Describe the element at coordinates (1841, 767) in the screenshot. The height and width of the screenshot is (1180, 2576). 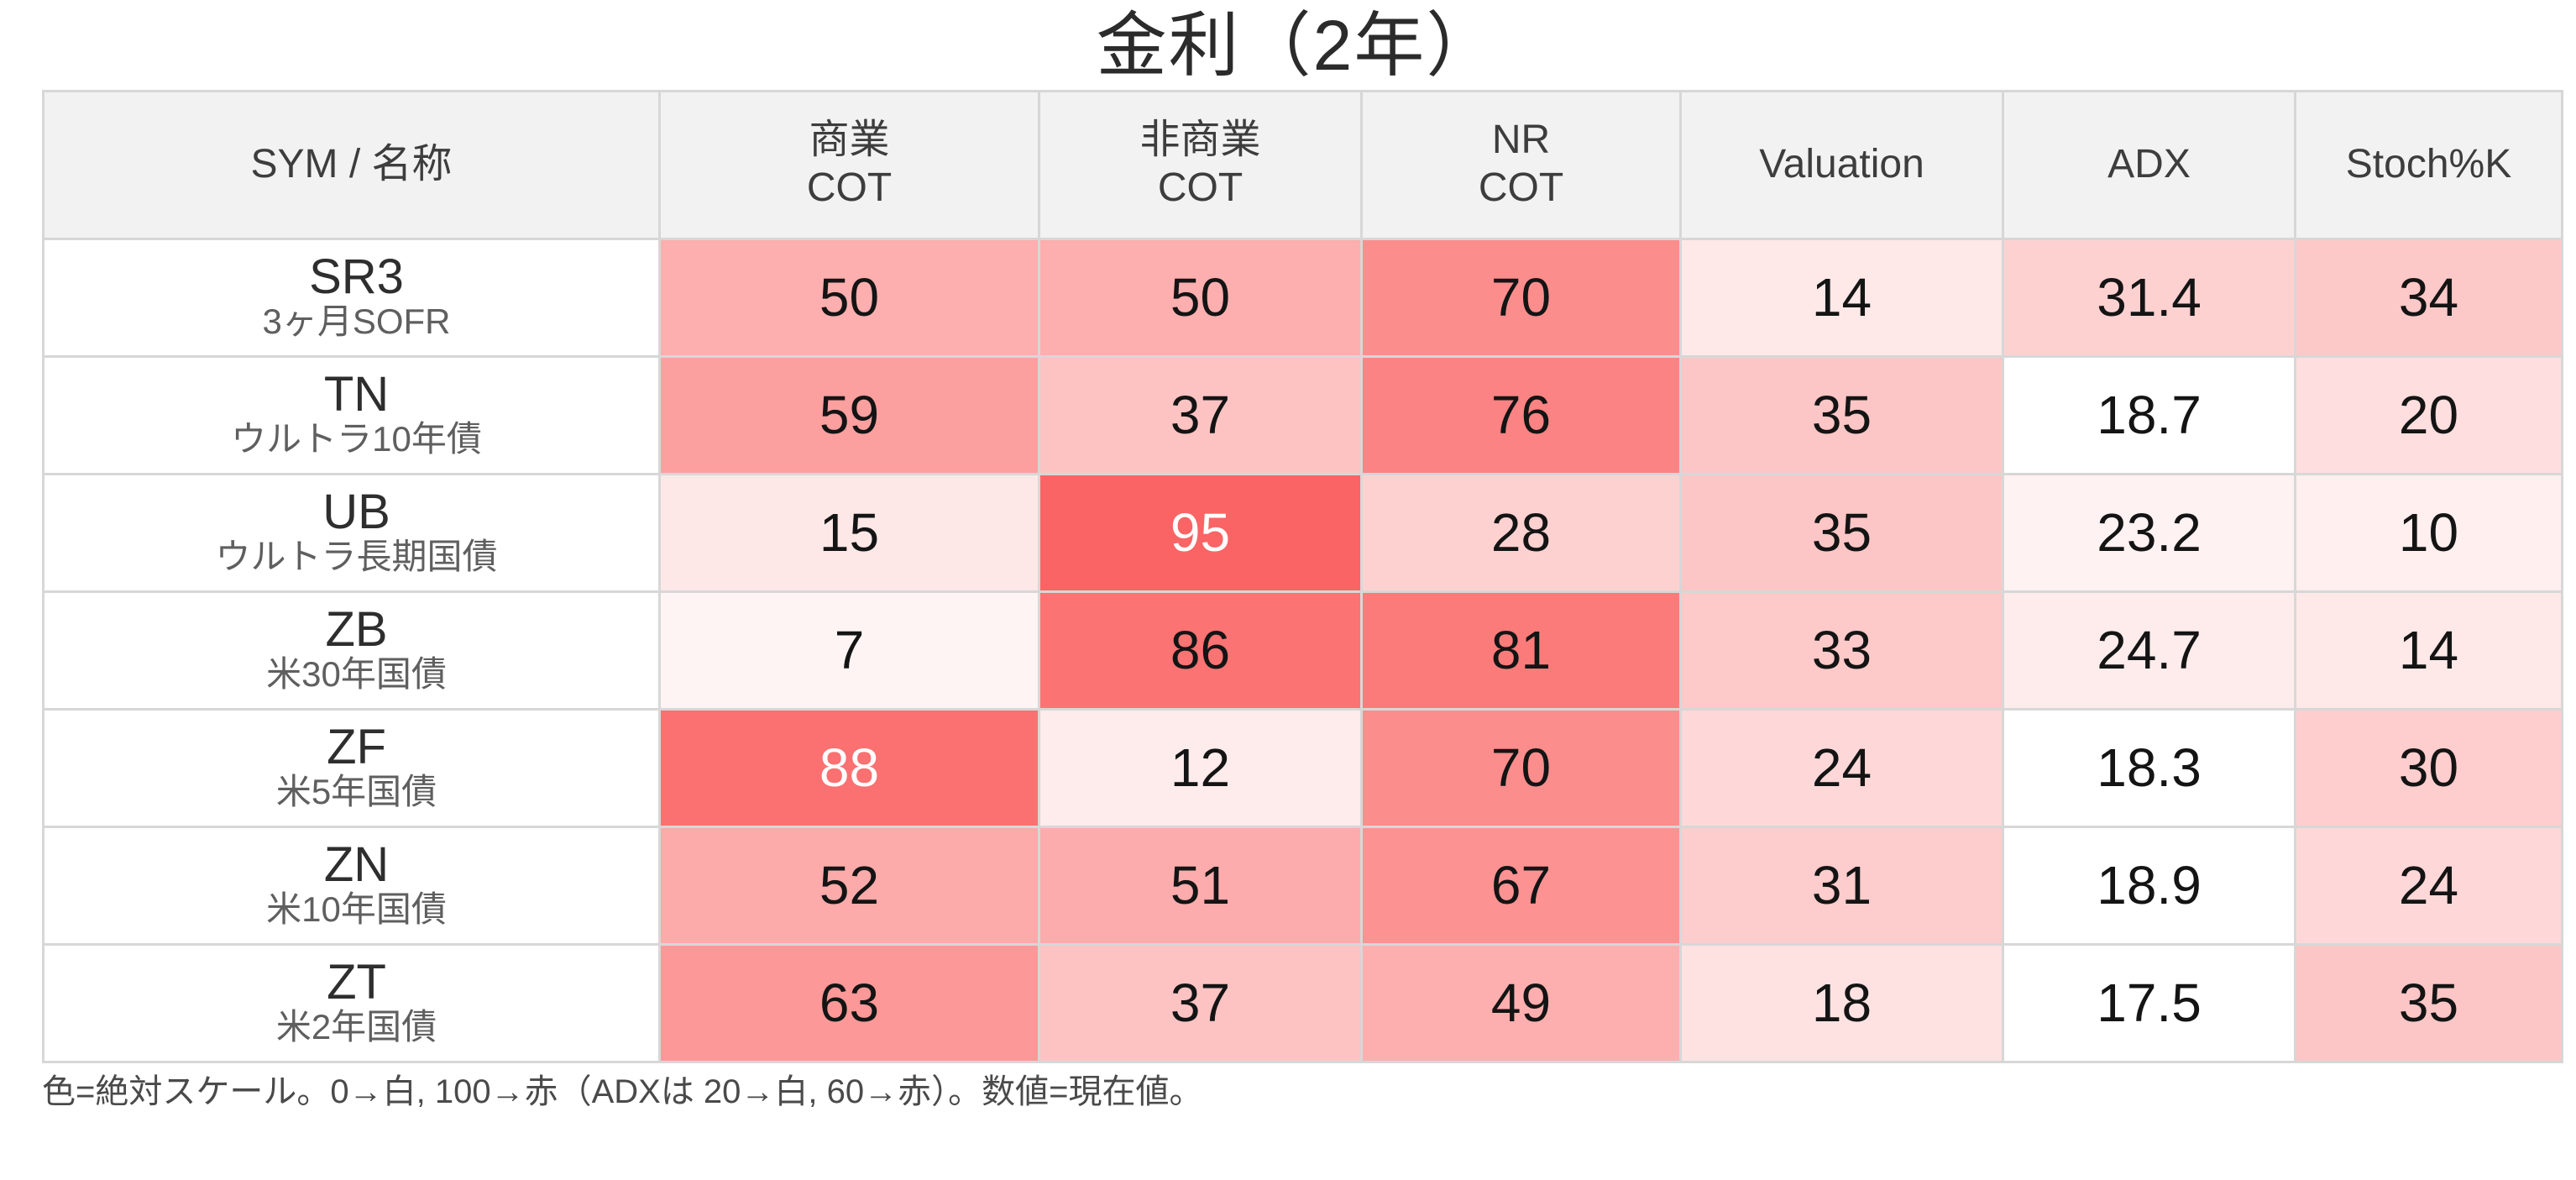
I see `heat-cell-valuation: 24` at that location.